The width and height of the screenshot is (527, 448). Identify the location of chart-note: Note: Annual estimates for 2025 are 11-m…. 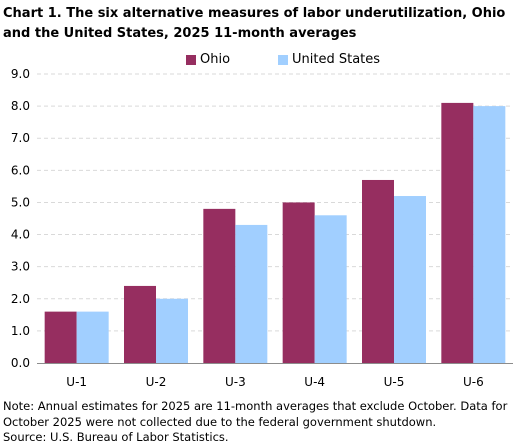
(255, 414).